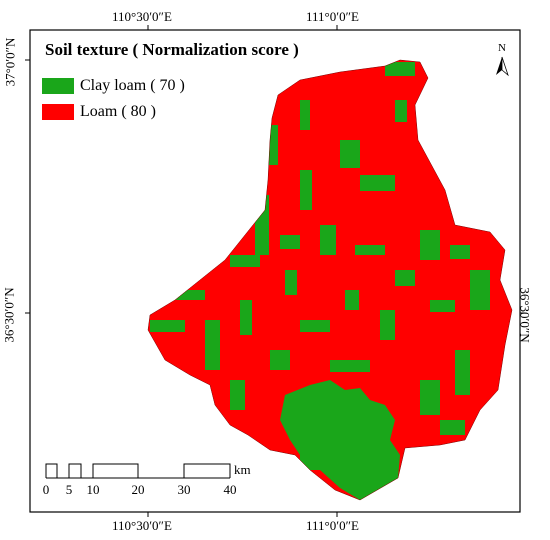 Image resolution: width=550 pixels, height=540 pixels. I want to click on north-arrow-icon, so click(502, 66).